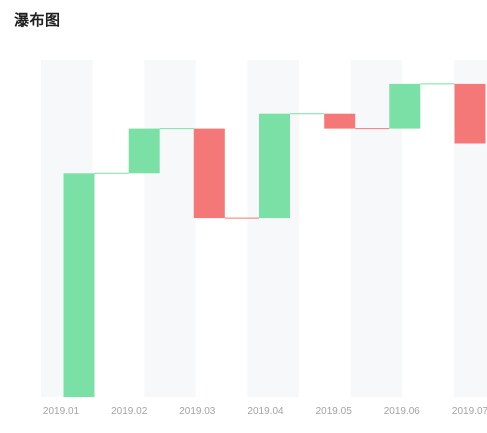  What do you see at coordinates (340, 121) in the screenshot?
I see `bar-2019.05` at bounding box center [340, 121].